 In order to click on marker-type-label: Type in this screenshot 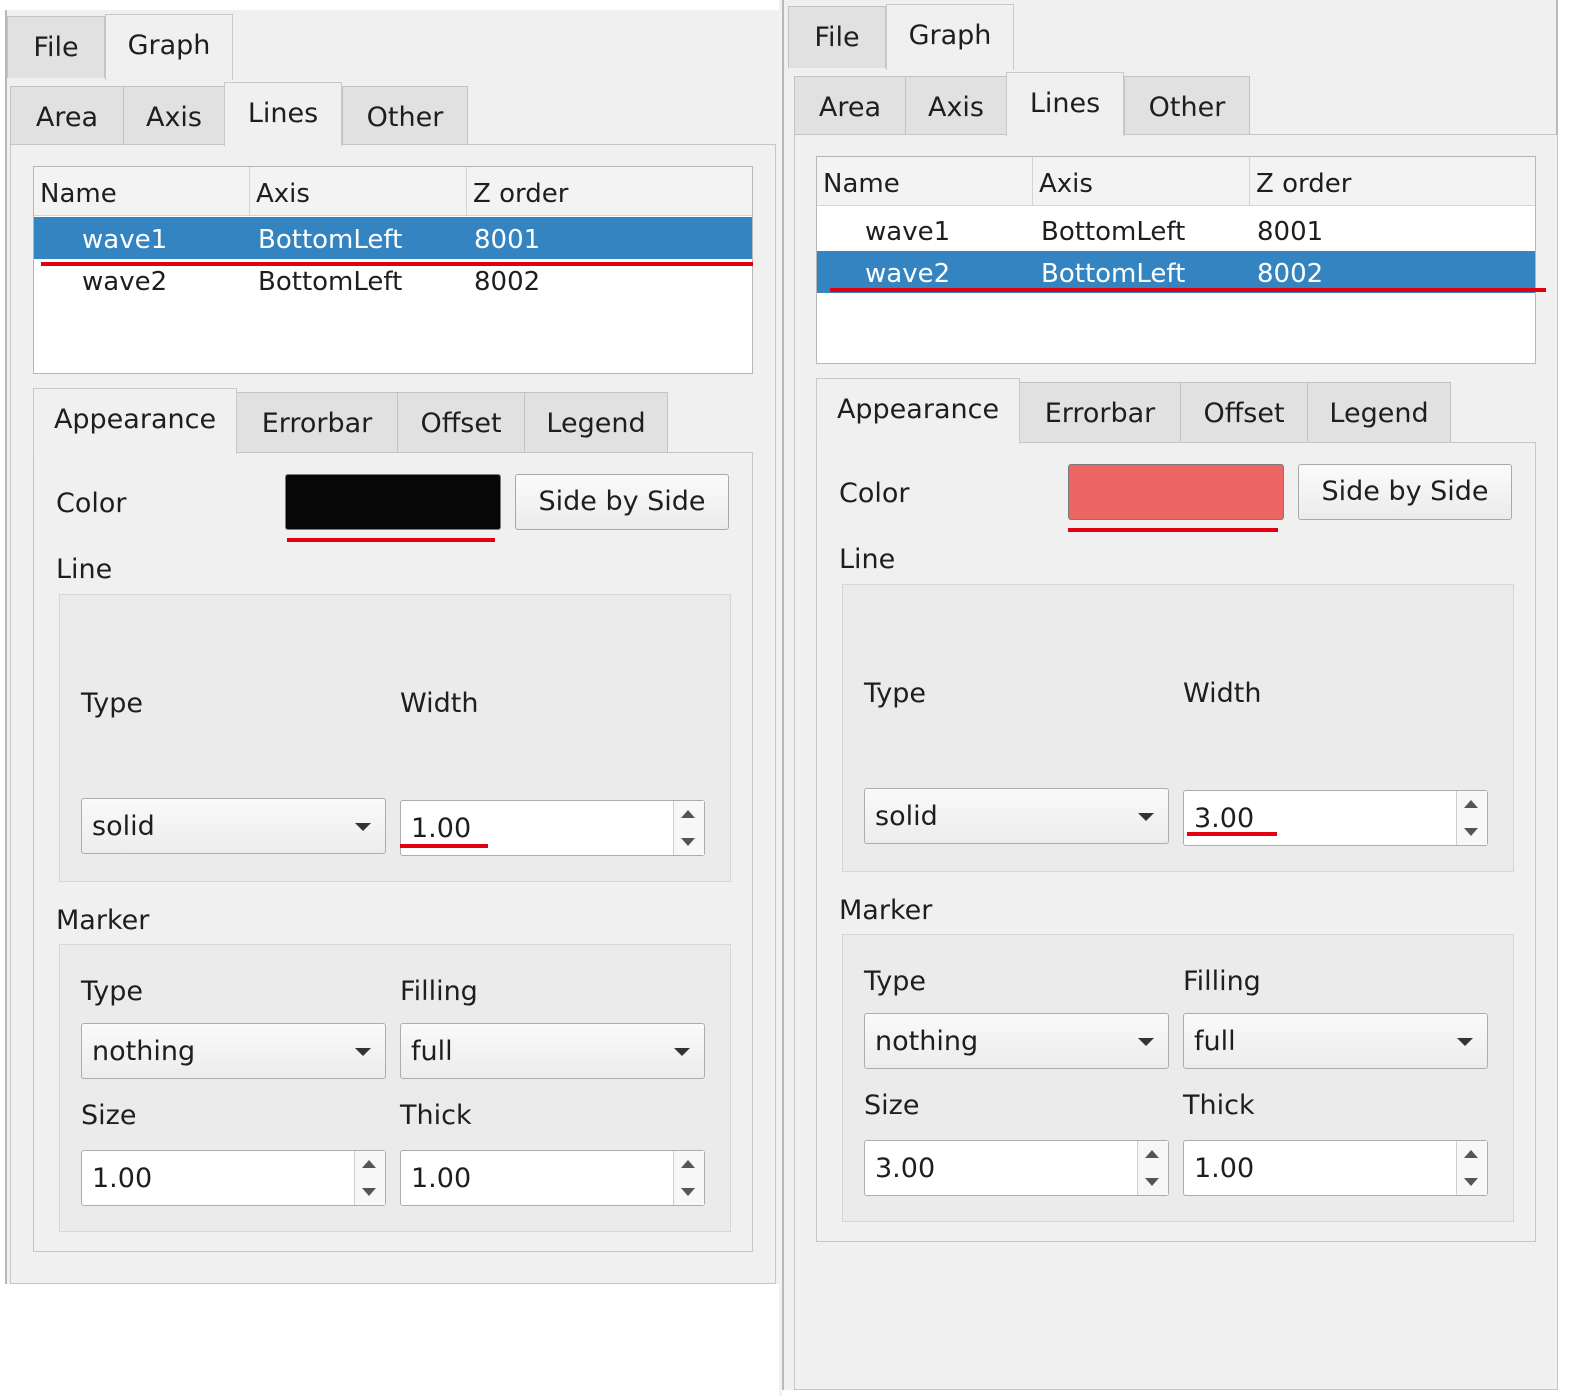, I will do `click(112, 991)`.